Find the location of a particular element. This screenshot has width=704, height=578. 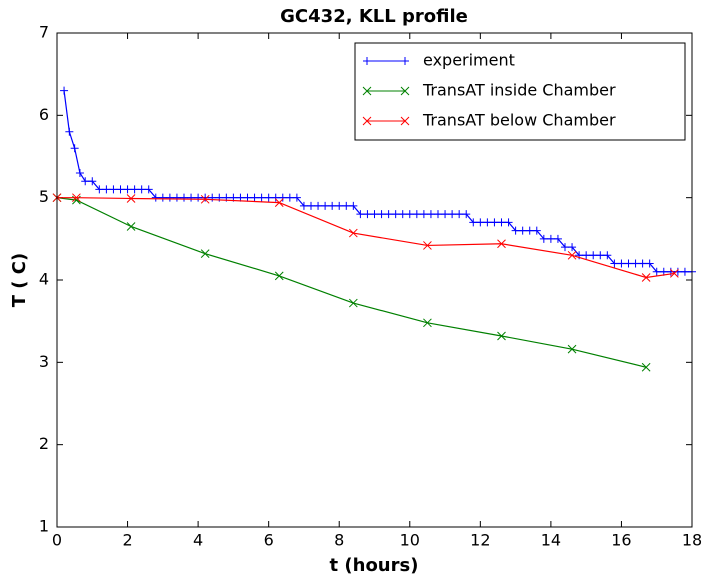

x-tick-label: 18 is located at coordinates (692, 540).